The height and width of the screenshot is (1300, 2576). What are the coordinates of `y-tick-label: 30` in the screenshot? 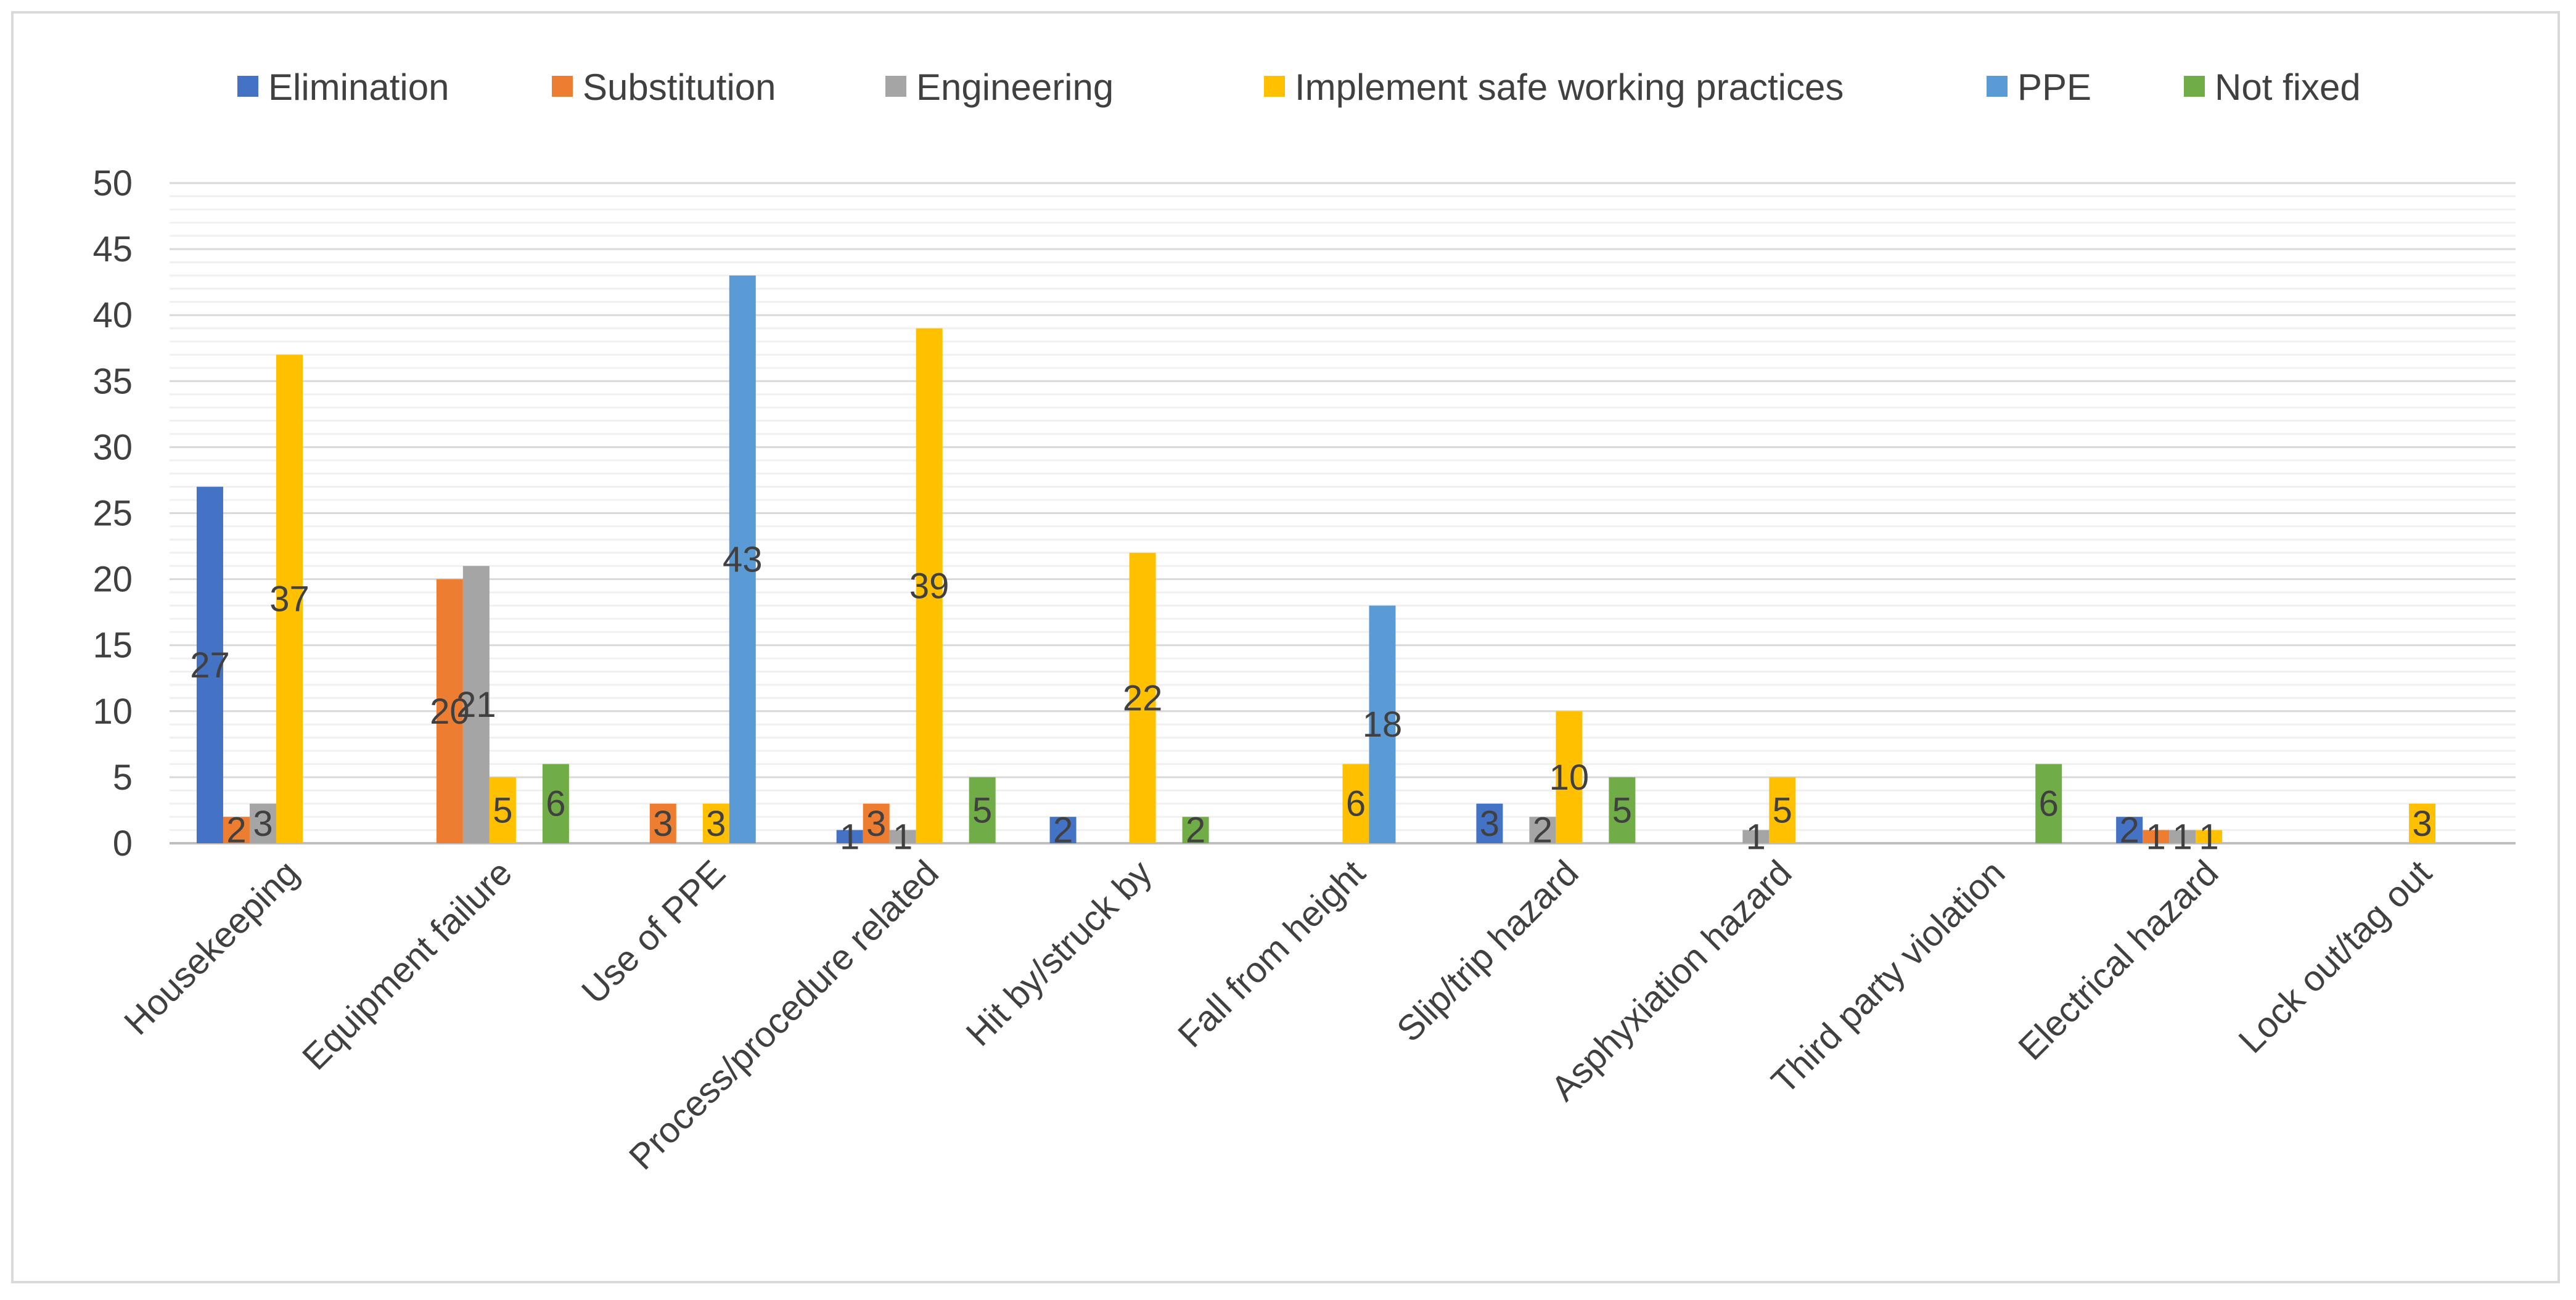 It's located at (112, 447).